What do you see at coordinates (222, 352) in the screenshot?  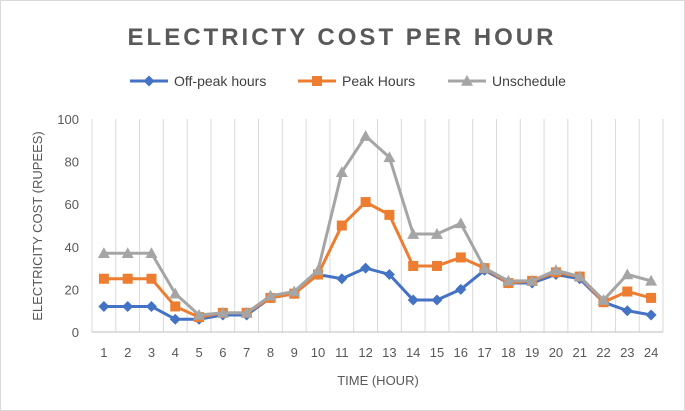 I see `x-tick-label: 6` at bounding box center [222, 352].